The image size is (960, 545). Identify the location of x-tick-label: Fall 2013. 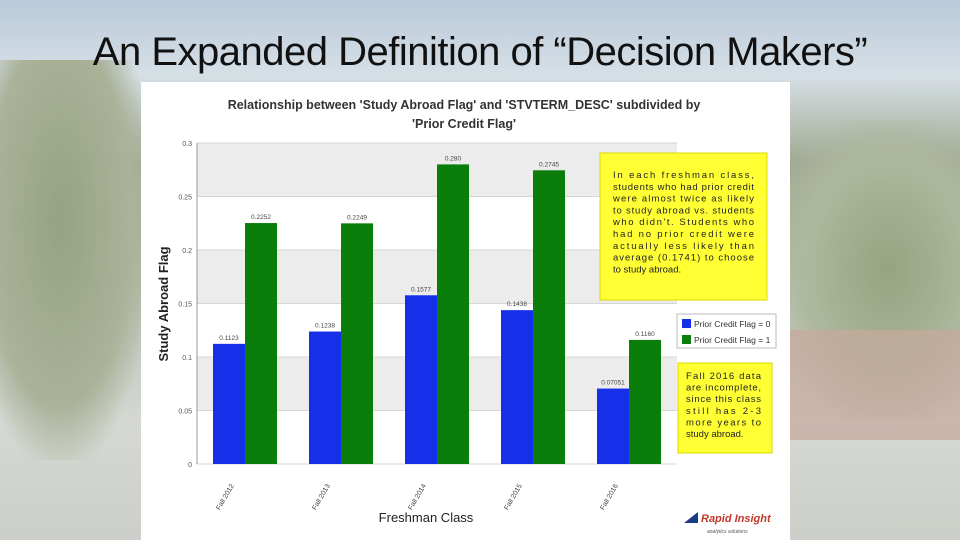
(321, 497).